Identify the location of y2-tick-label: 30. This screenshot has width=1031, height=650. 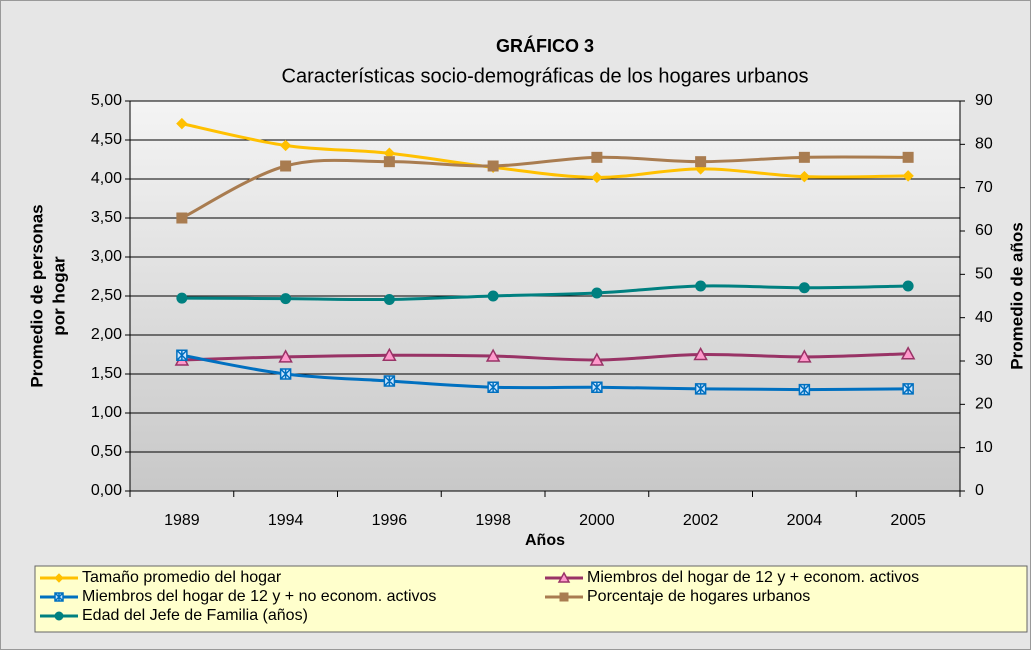
(984, 360).